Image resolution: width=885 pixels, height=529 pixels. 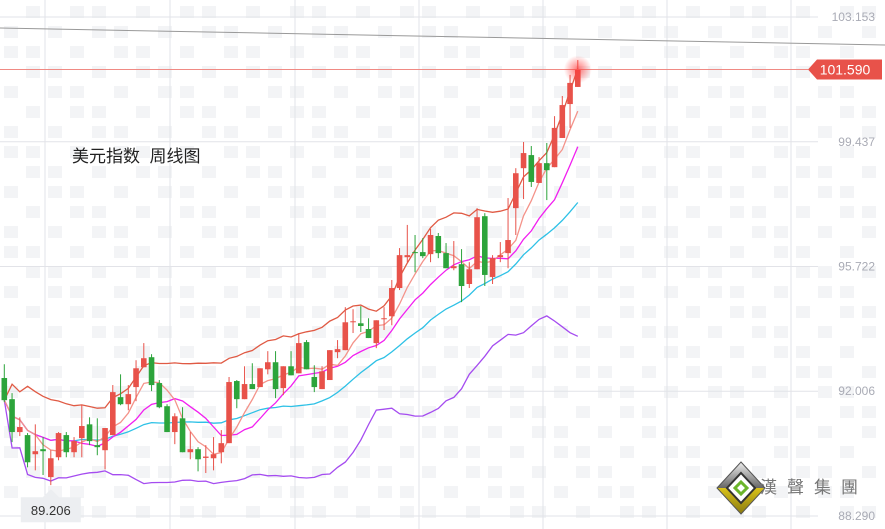 I want to click on y-tick-label: 99.437, so click(x=856, y=142).